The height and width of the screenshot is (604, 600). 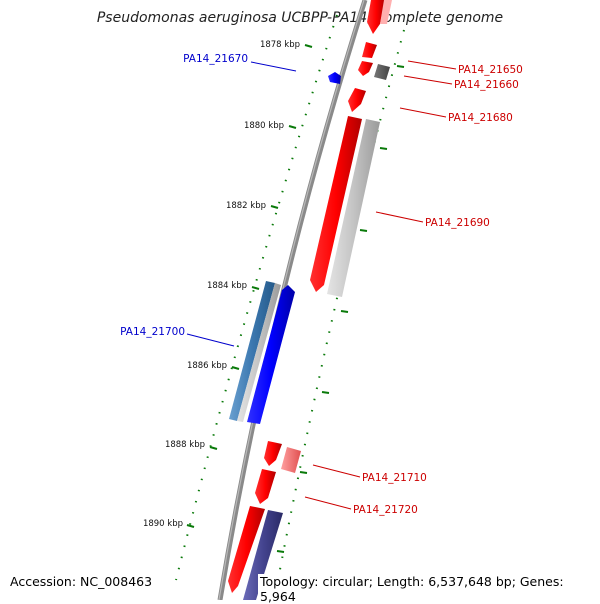 What do you see at coordinates (215, 59) in the screenshot?
I see `gene-label-PA14_21670: PA14_21670` at bounding box center [215, 59].